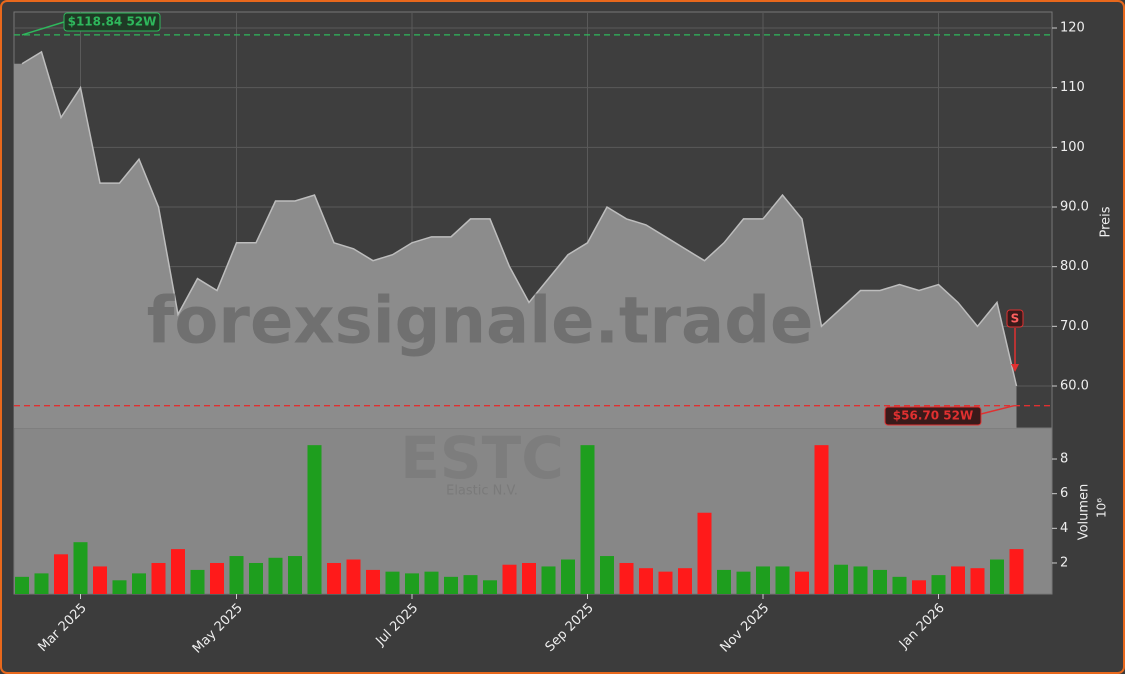 This screenshot has height=674, width=1125. What do you see at coordinates (482, 458) in the screenshot?
I see `watermark-ticker: ESTC` at bounding box center [482, 458].